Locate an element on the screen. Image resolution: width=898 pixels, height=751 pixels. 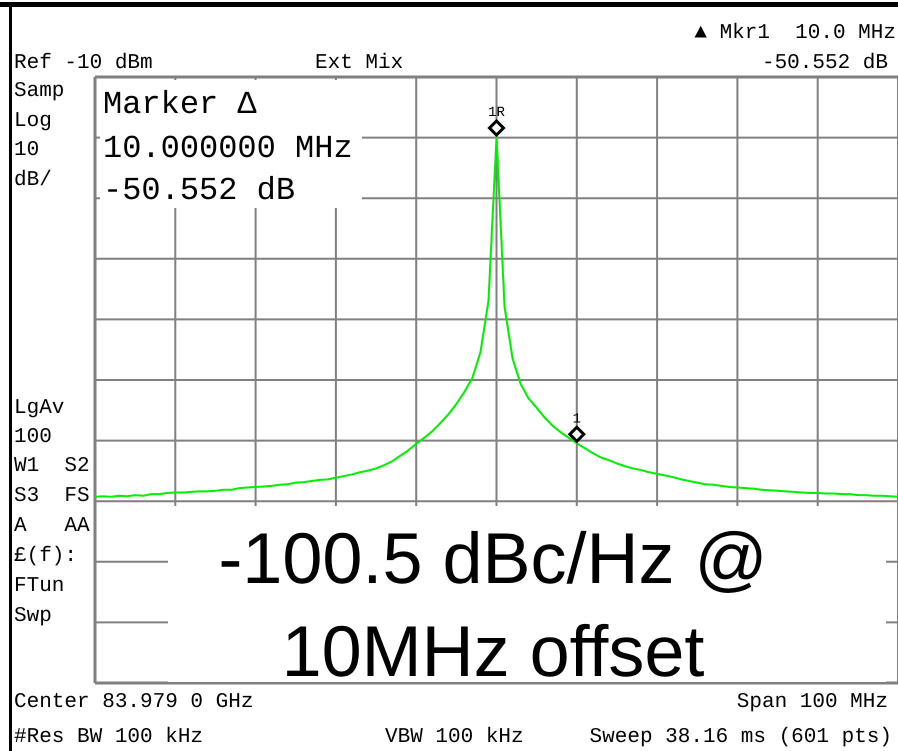
annotation: 10.000000 MHz is located at coordinates (228, 148).